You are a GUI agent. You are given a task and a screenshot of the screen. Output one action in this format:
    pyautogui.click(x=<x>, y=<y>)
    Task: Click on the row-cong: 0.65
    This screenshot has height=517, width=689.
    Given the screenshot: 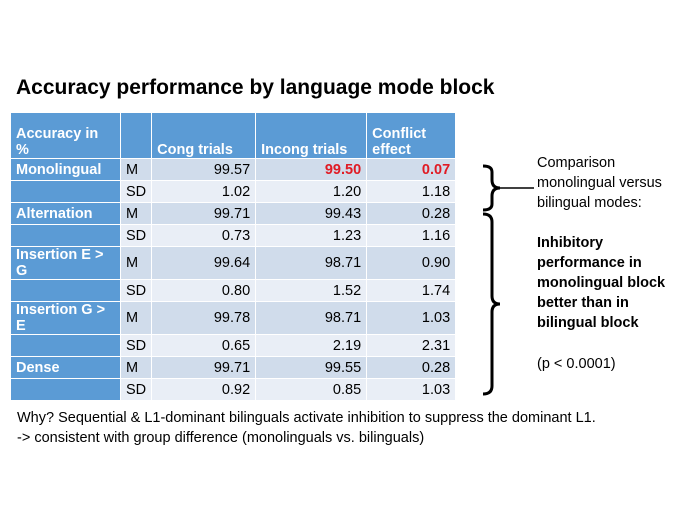 What is the action you would take?
    pyautogui.click(x=204, y=345)
    